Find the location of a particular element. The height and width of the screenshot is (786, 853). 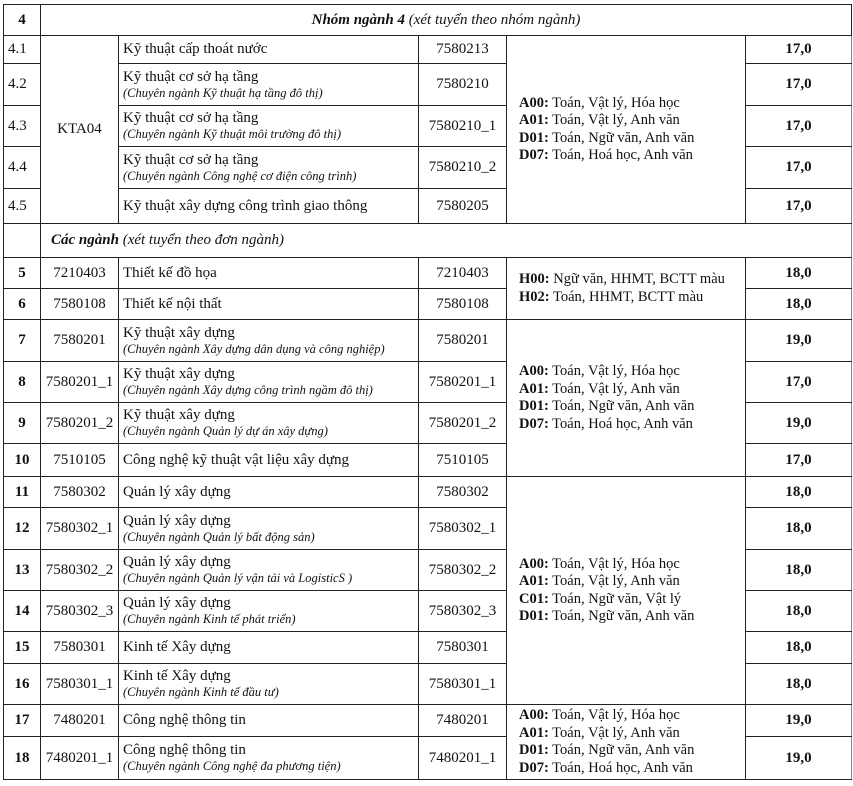

major-code: 7580301_1 is located at coordinates (462, 684).